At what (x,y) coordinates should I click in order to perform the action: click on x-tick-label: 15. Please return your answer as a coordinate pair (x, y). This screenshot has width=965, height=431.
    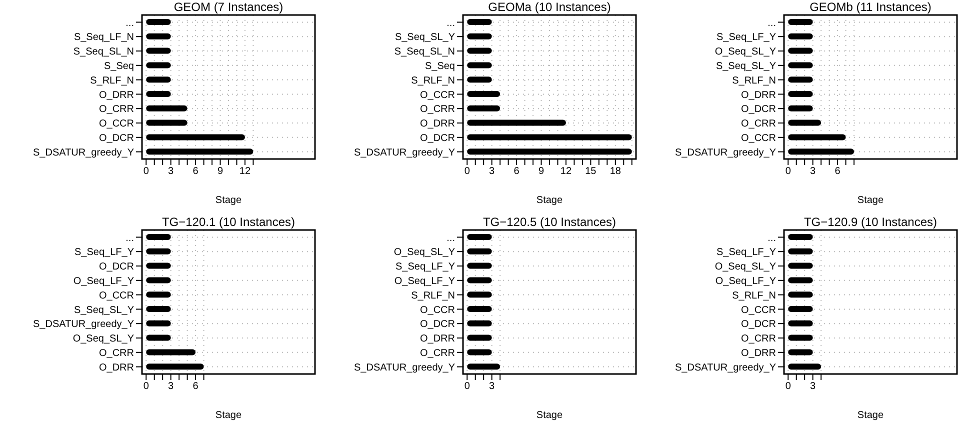
    Looking at the image, I should click on (591, 172).